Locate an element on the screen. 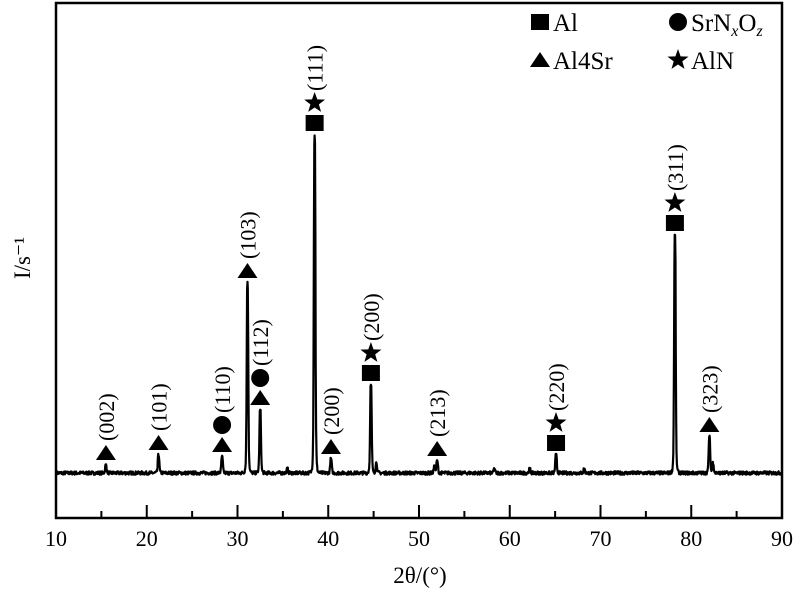 This screenshot has height=592, width=800. legend-item: Al is located at coordinates (554, 23).